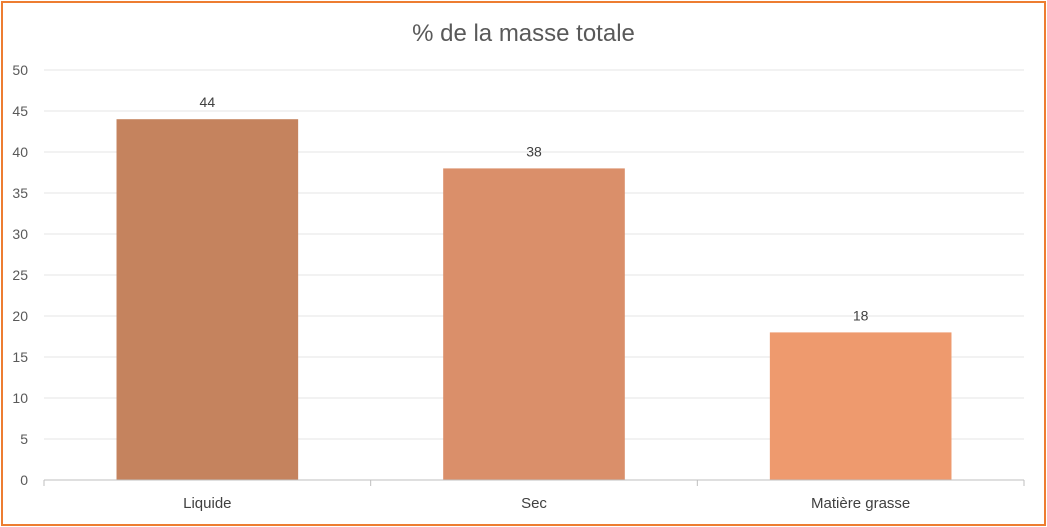  I want to click on y-tick-label: 35, so click(20, 193).